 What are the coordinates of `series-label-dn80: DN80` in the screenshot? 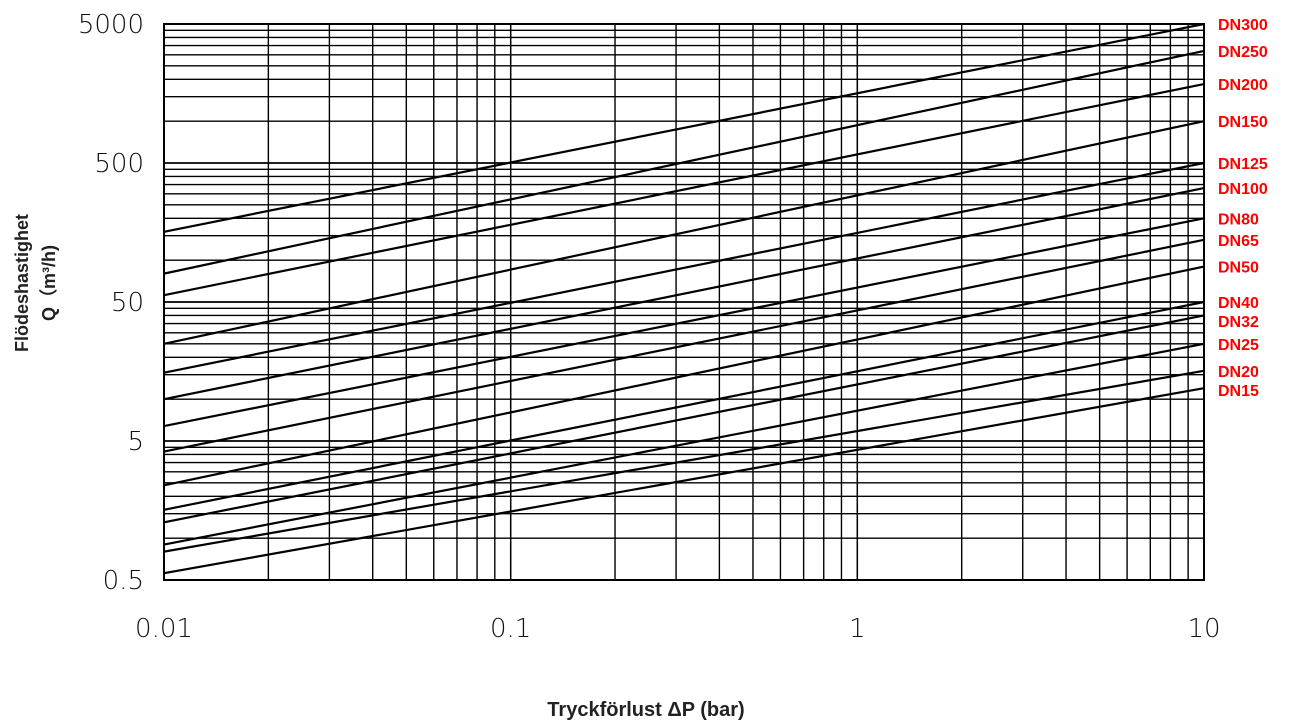 It's located at (1238, 219).